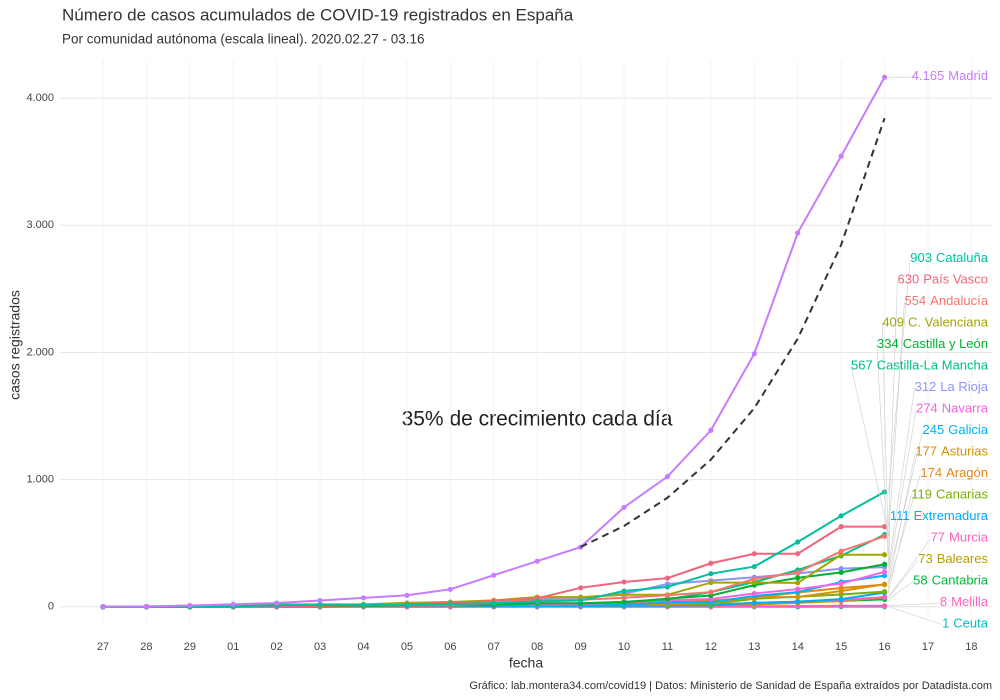 The image size is (1000, 700). What do you see at coordinates (925, 558) in the screenshot?
I see `series-label-value: 73` at bounding box center [925, 558].